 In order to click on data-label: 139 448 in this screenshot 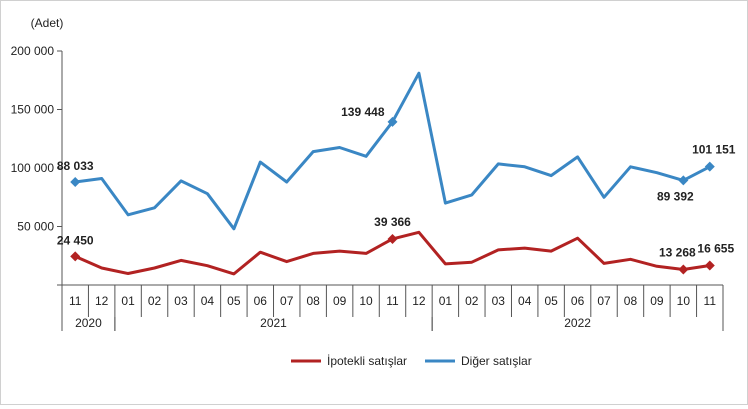, I will do `click(363, 112)`.